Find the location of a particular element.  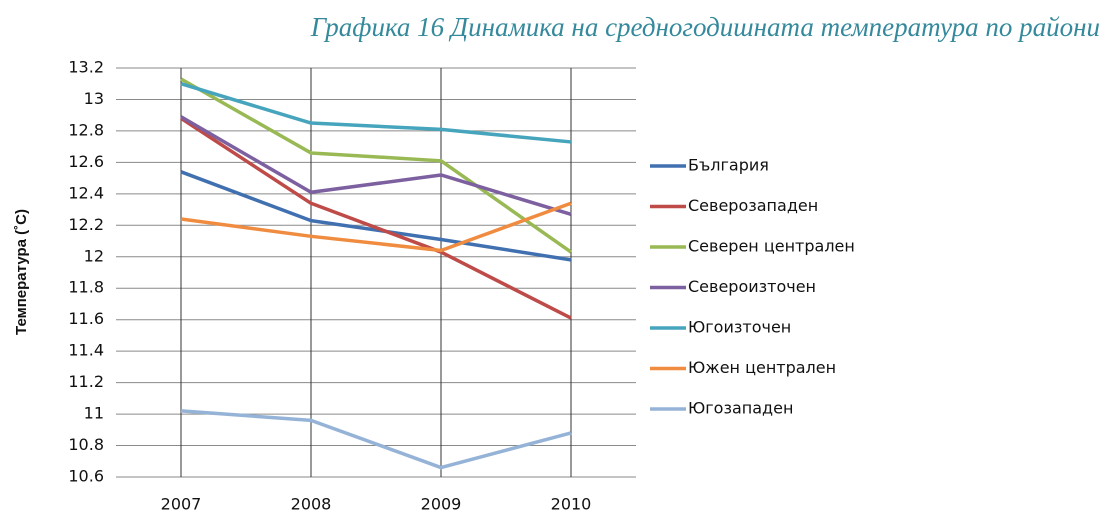

legend-label: Северозападен is located at coordinates (753, 205).